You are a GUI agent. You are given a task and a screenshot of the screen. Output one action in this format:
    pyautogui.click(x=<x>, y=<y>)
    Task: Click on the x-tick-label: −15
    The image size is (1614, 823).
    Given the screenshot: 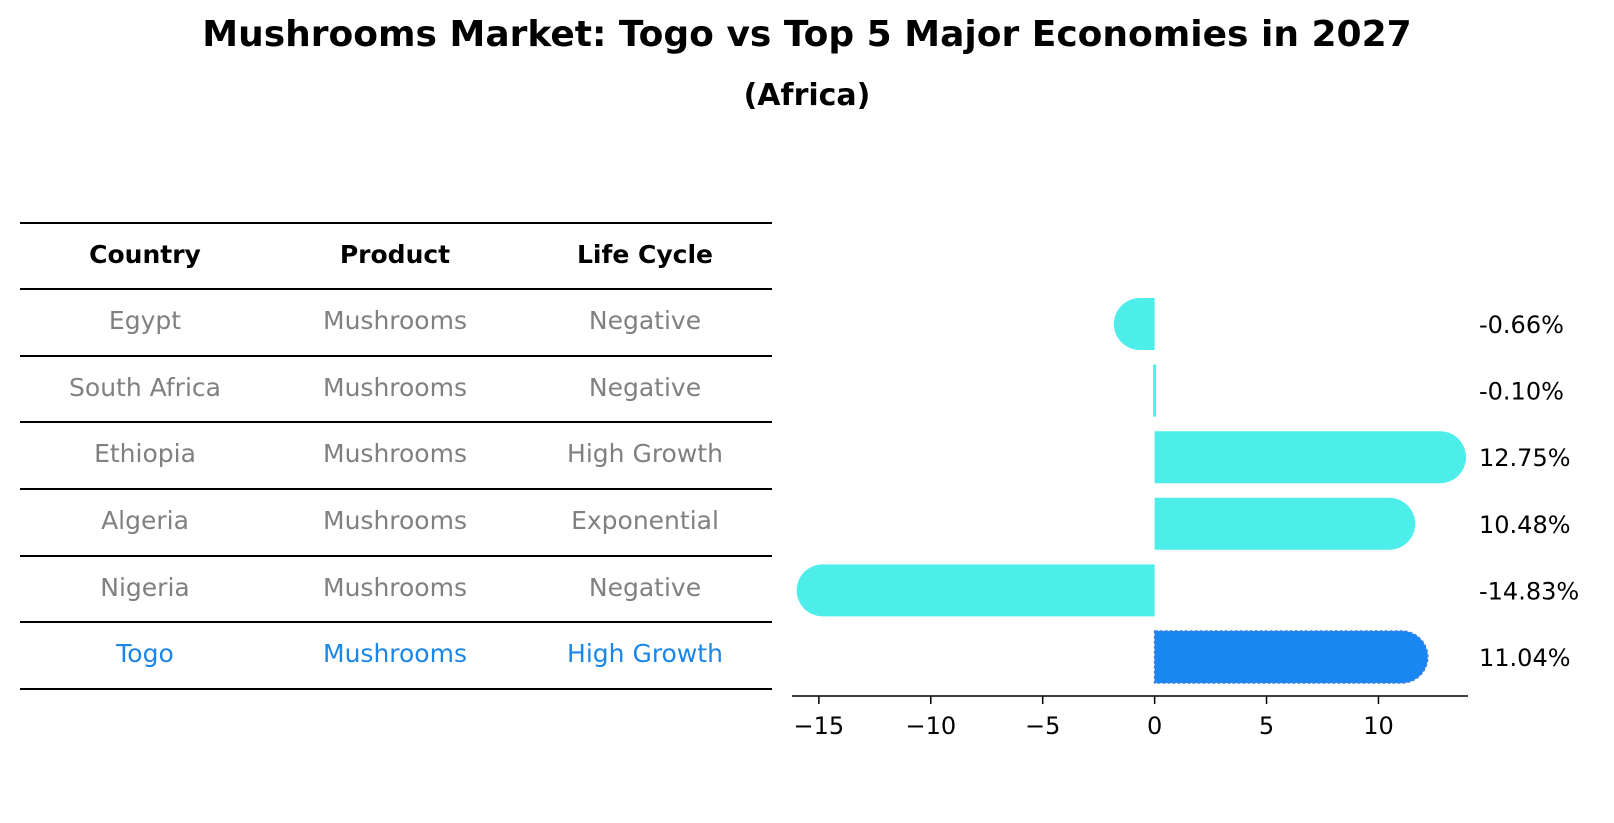 What is the action you would take?
    pyautogui.click(x=819, y=726)
    